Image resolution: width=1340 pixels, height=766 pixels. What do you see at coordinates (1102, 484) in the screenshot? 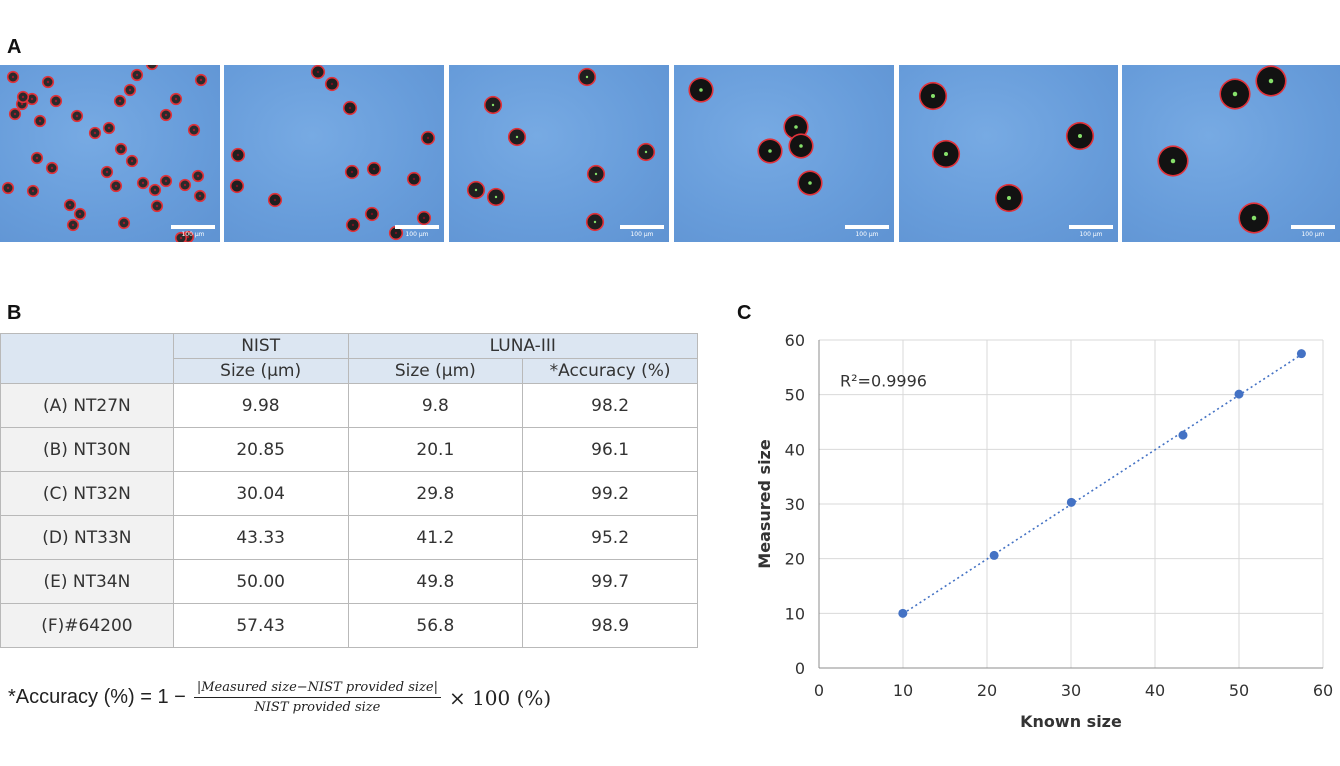
I see `trend-line` at bounding box center [1102, 484].